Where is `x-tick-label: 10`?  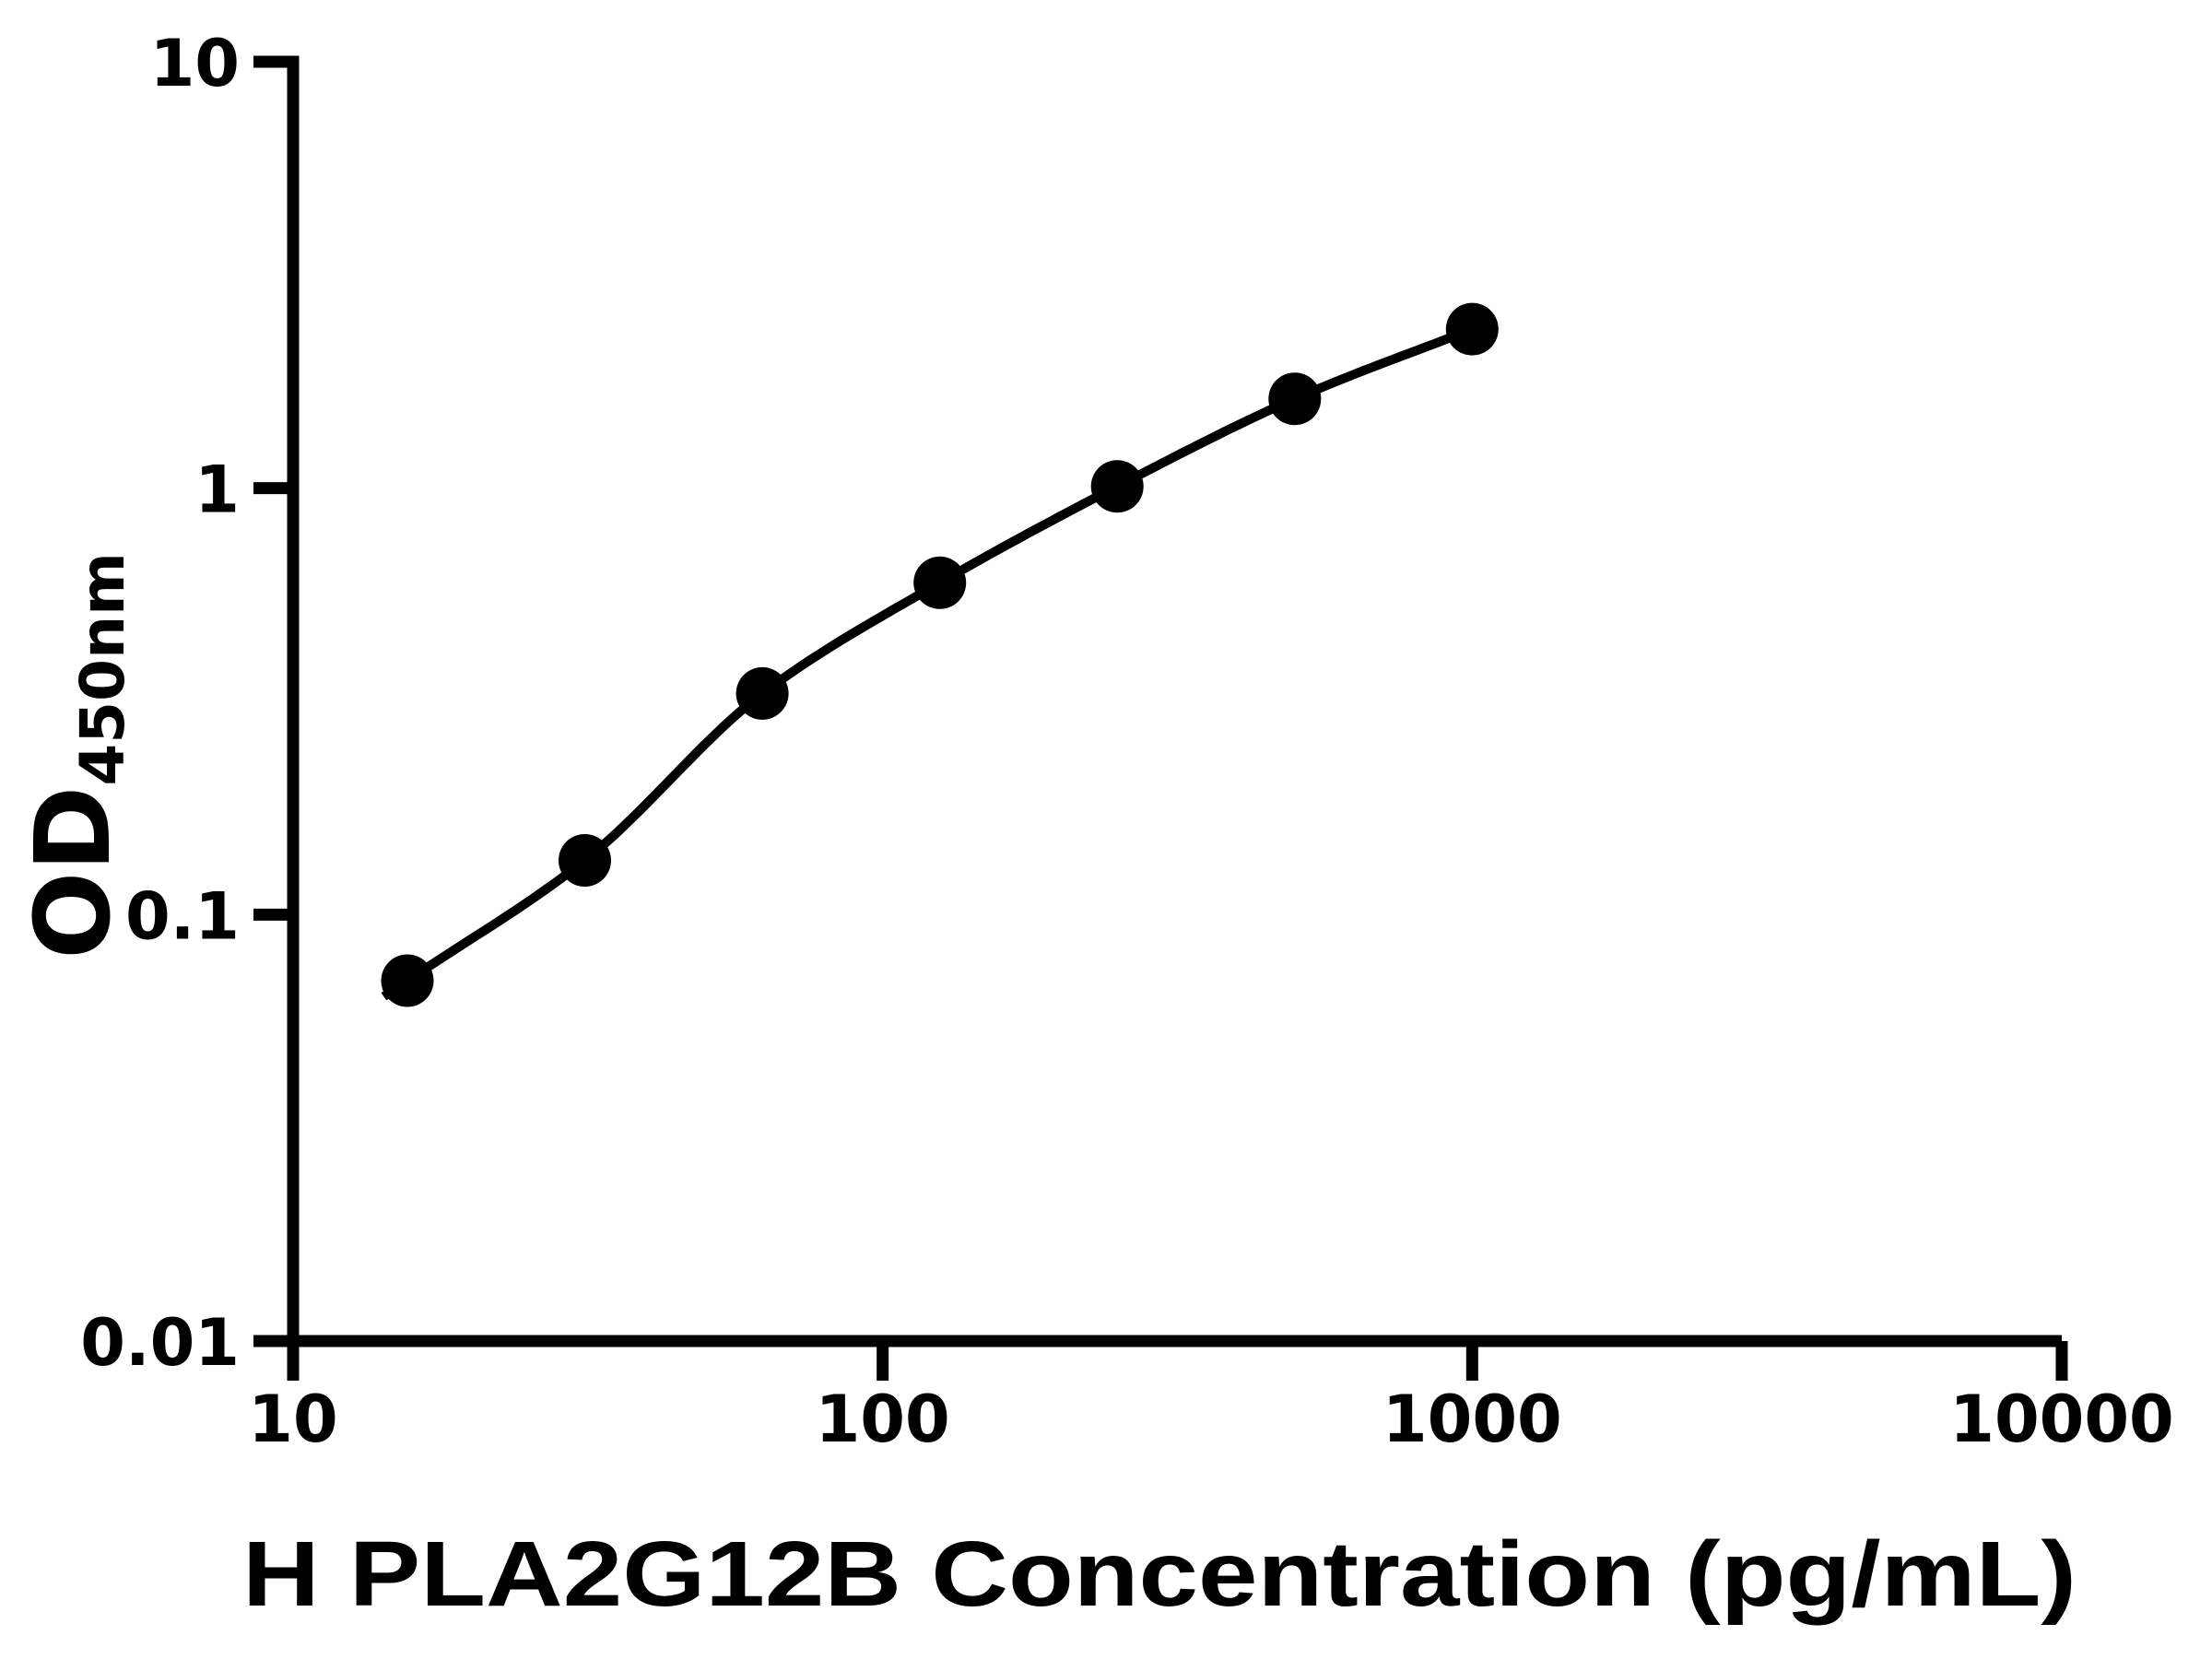
x-tick-label: 10 is located at coordinates (292, 1419).